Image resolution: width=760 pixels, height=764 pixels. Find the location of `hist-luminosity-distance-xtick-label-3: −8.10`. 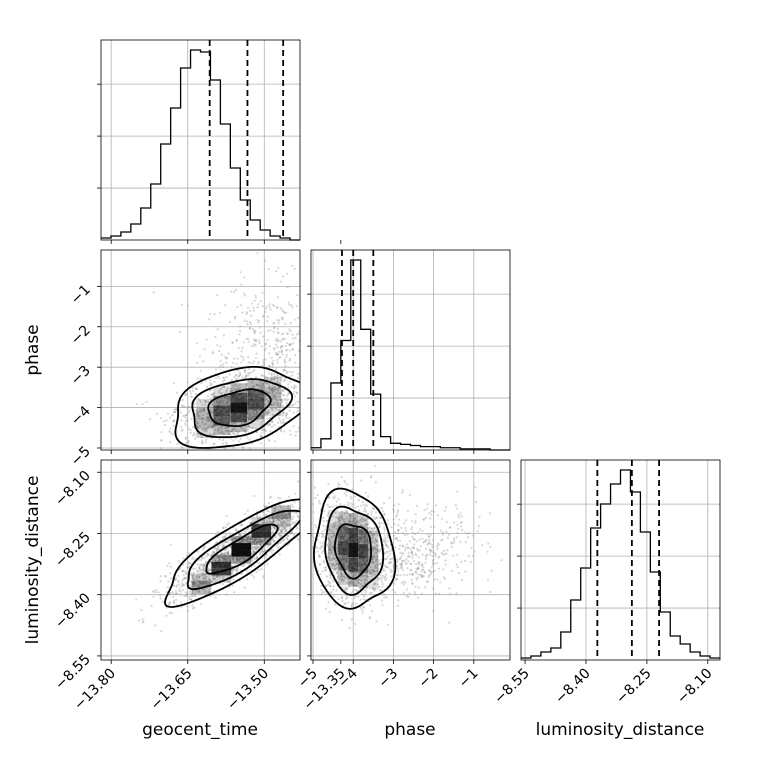

hist-luminosity-distance-xtick-label-3: −8.10 is located at coordinates (695, 687).